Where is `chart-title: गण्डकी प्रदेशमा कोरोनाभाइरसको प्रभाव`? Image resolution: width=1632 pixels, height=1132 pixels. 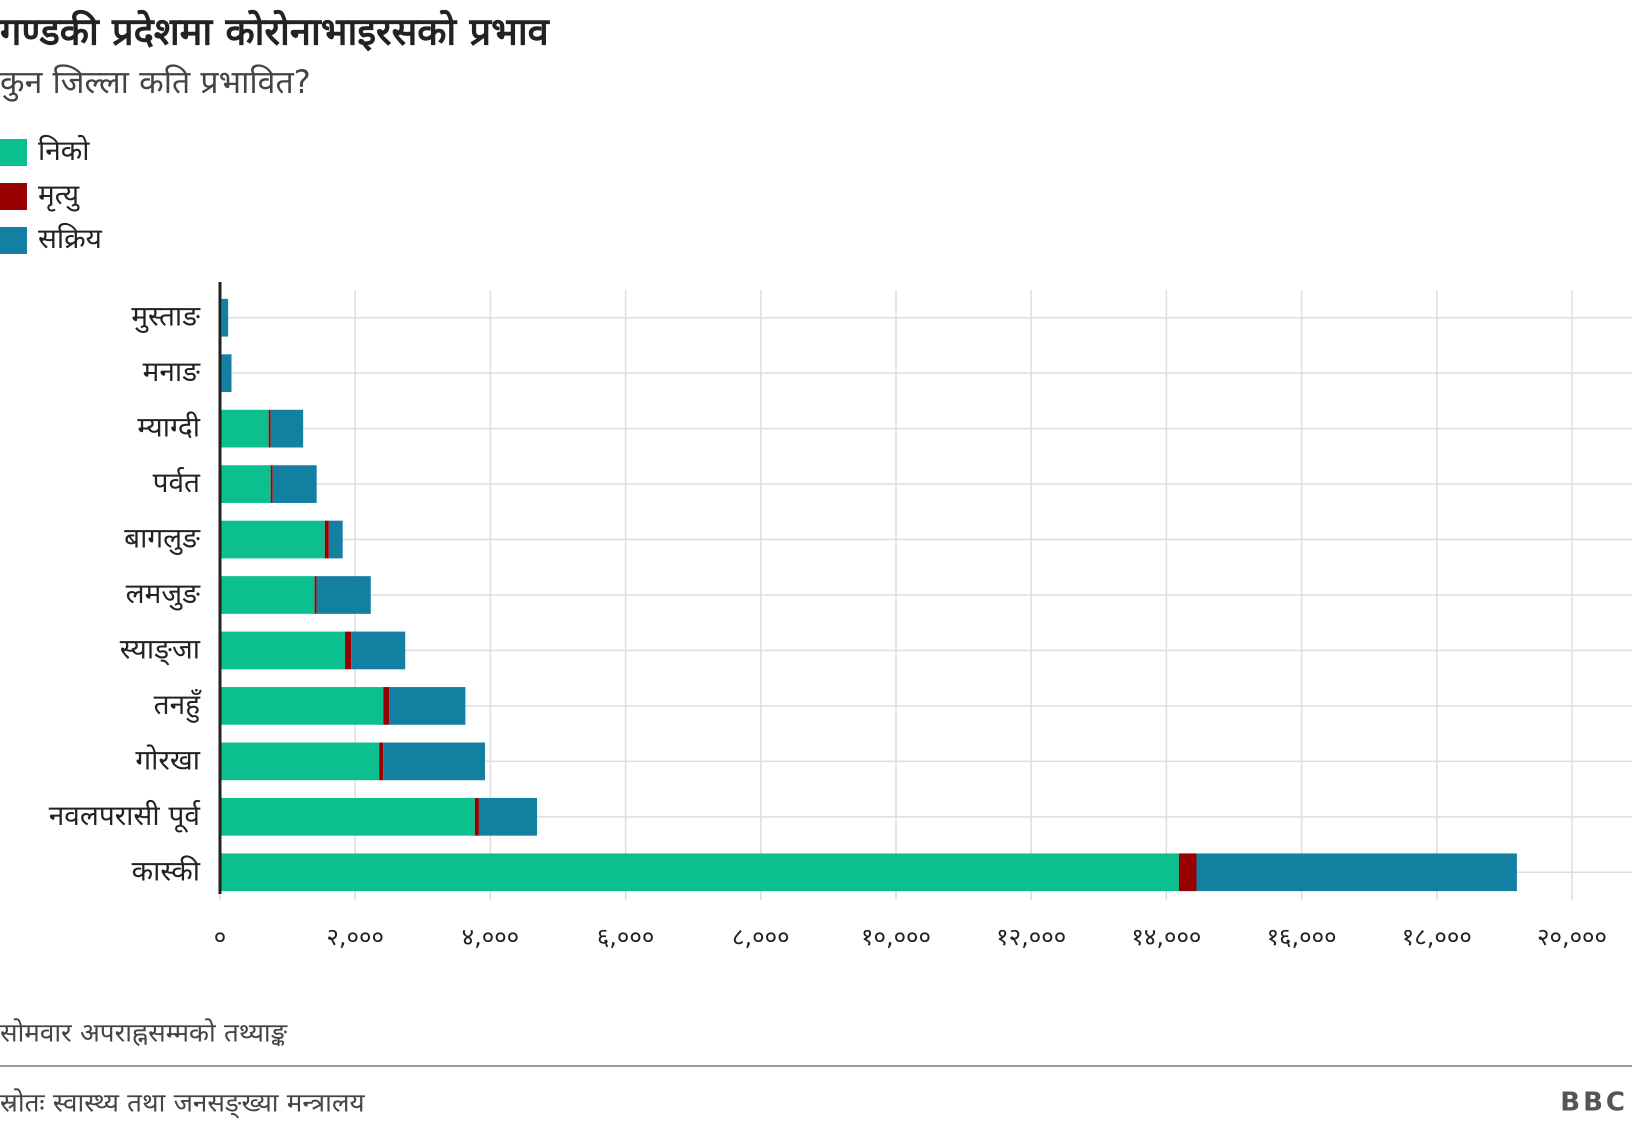
chart-title: गण्डकी प्रदेशमा कोरोनाभाइरसको प्रभाव is located at coordinates (275, 32).